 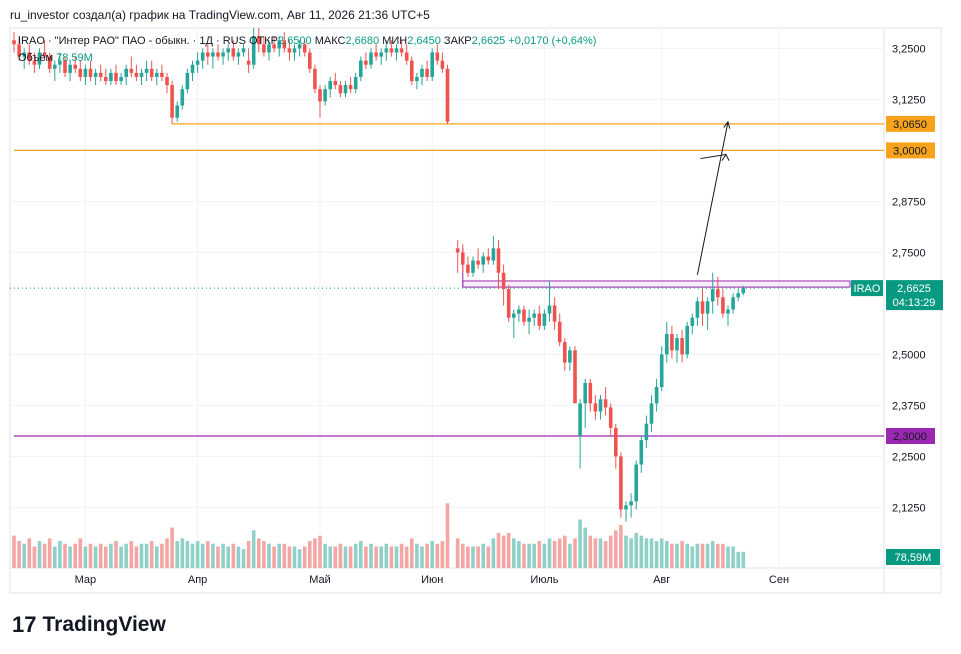 What do you see at coordinates (488, 41) in the screenshot?
I see `close-value: 2,6625` at bounding box center [488, 41].